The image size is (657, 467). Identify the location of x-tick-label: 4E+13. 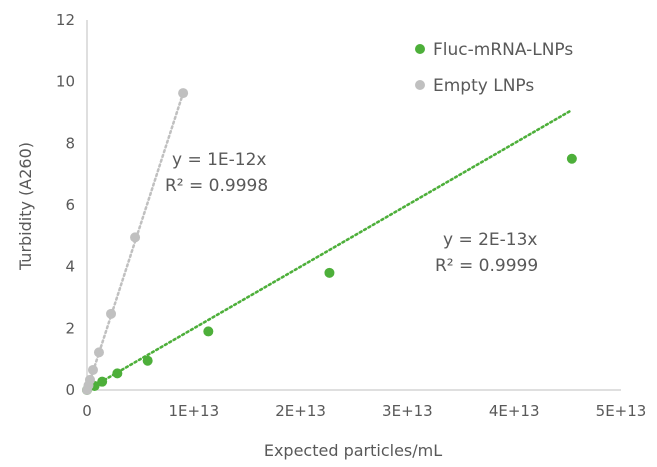
(514, 411).